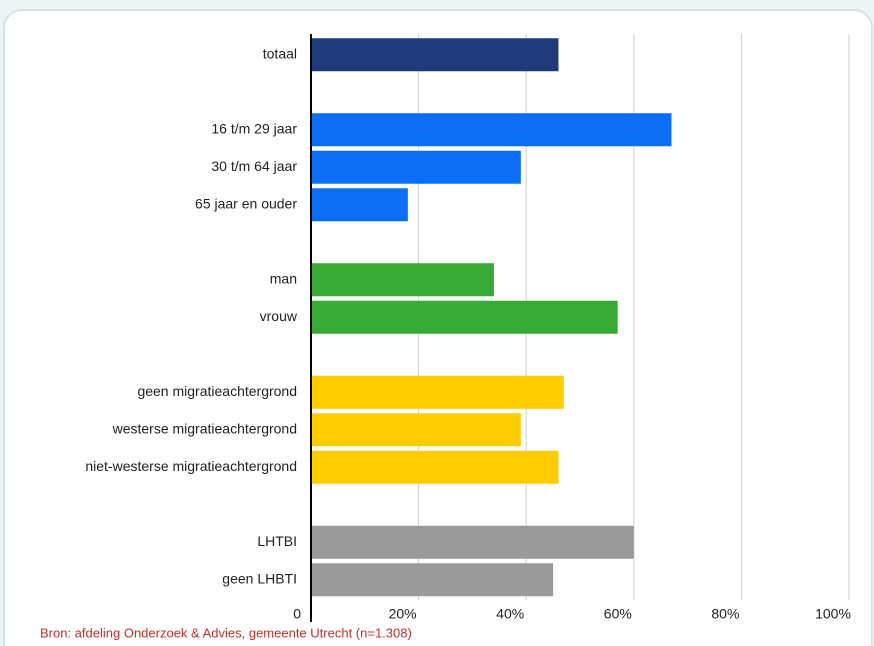 This screenshot has height=646, width=874. I want to click on y-tick-label: niet-westerse migratieachtergrond, so click(191, 466).